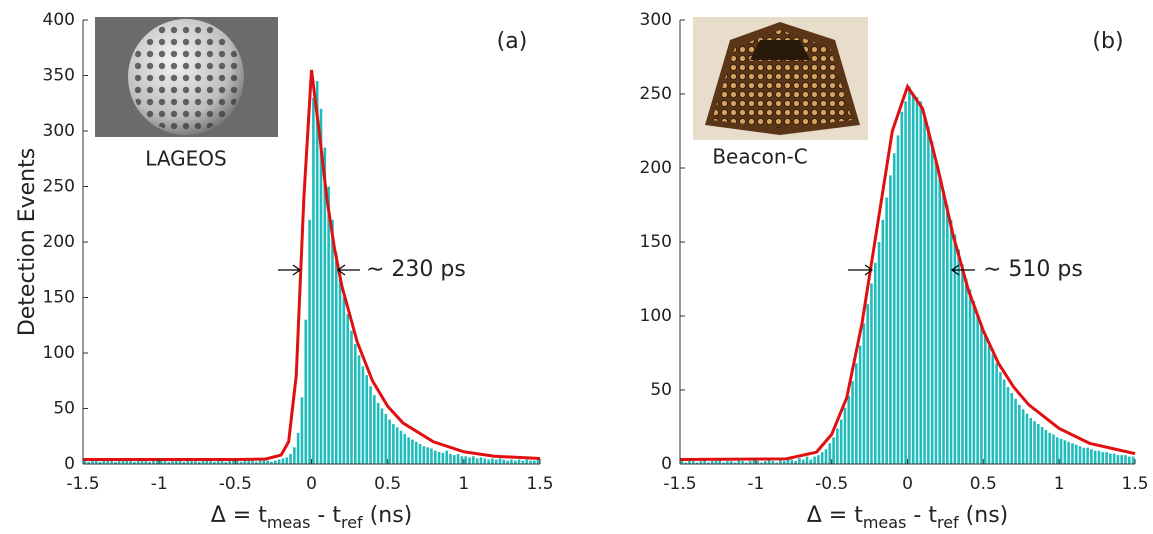  What do you see at coordinates (186, 159) in the screenshot?
I see `image-caption: LAGEOS` at bounding box center [186, 159].